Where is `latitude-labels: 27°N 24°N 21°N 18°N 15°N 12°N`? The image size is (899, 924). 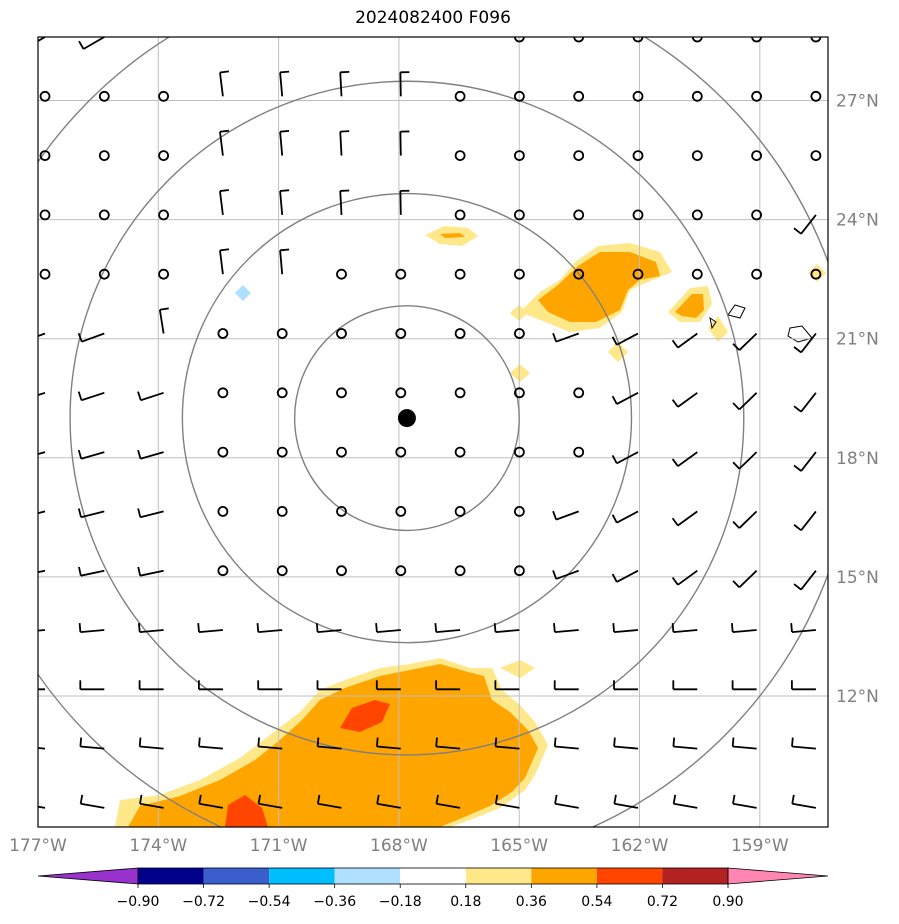 latitude-labels: 27°N 24°N 21°N 18°N 15°N 12°N is located at coordinates (857, 399).